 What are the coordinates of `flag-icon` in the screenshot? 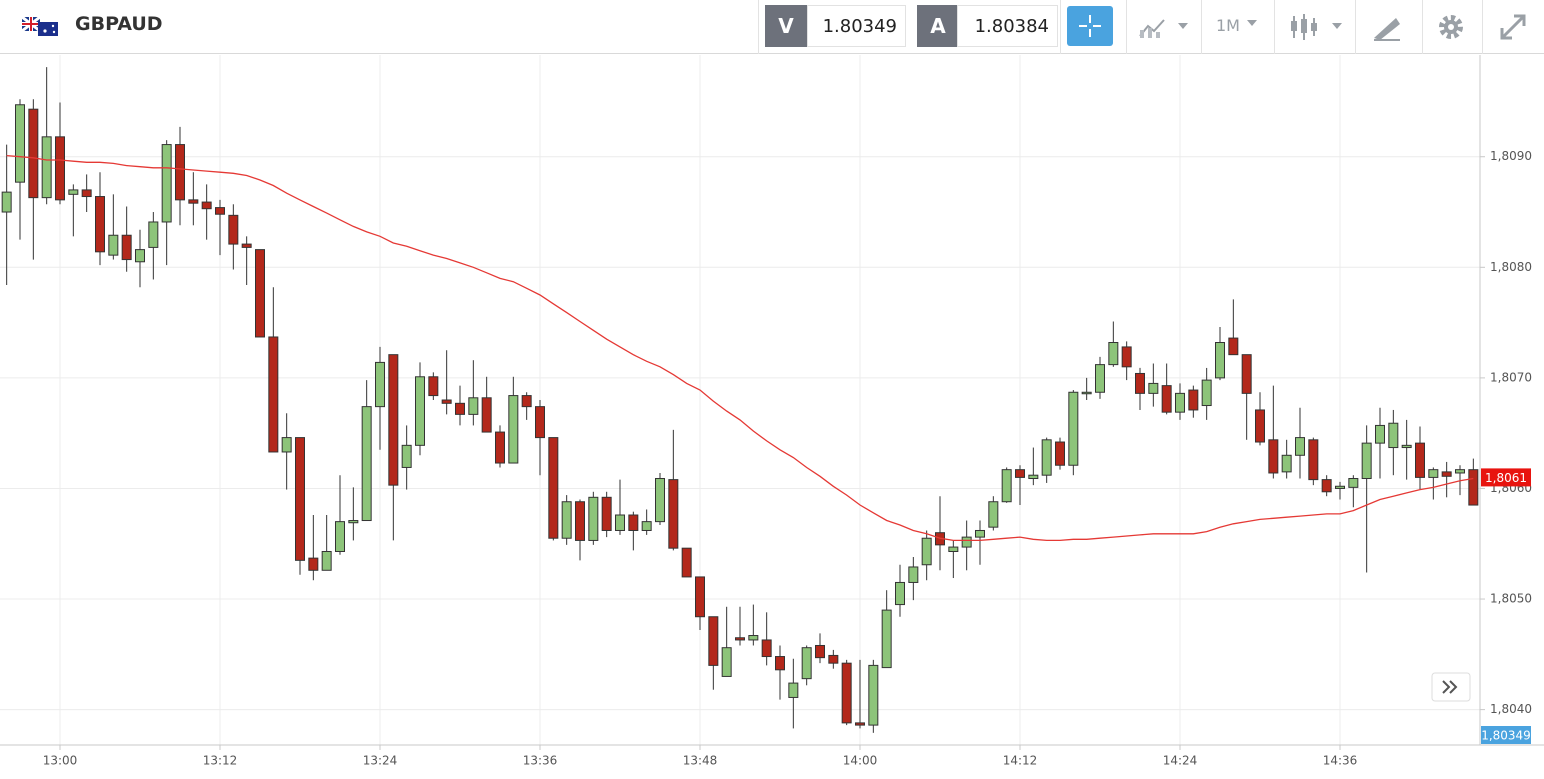 It's located at (40, 26).